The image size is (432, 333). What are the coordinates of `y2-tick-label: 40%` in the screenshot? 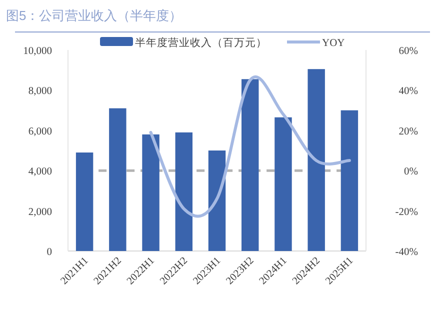 It's located at (408, 92).